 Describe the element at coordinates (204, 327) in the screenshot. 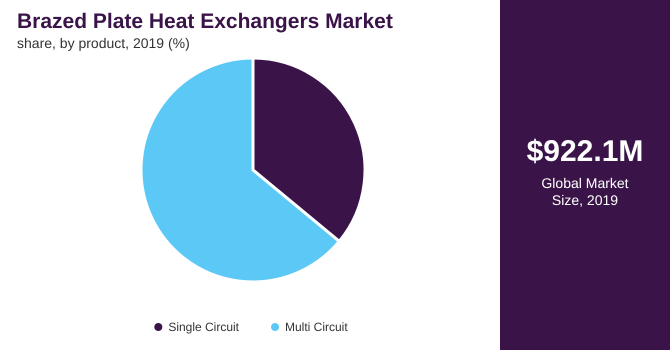

I see `legend-label: Single Circuit` at that location.